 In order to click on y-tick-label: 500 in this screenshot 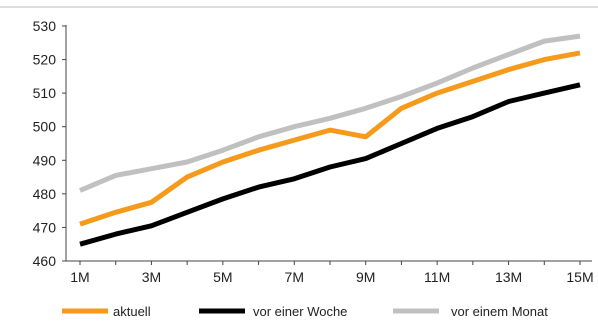, I will do `click(45, 127)`.